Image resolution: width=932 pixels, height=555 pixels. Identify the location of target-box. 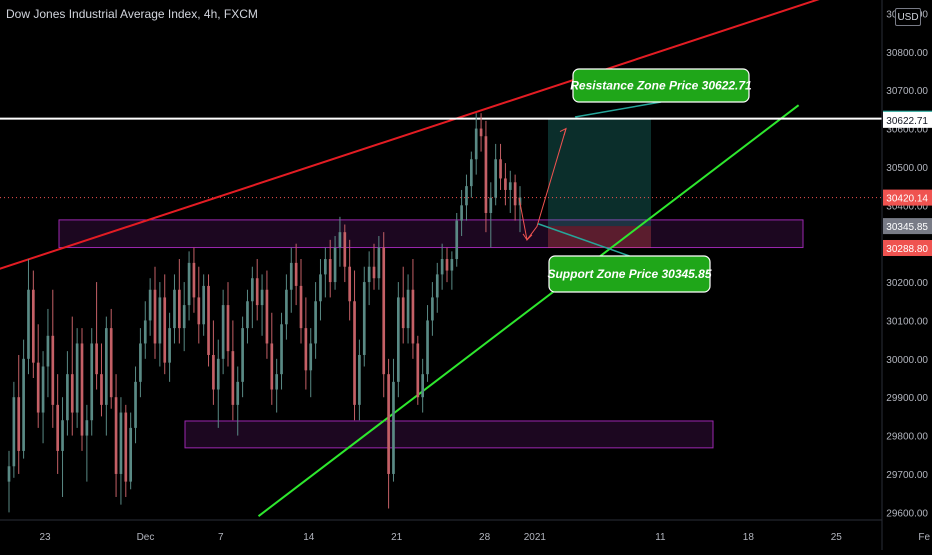
(599, 172).